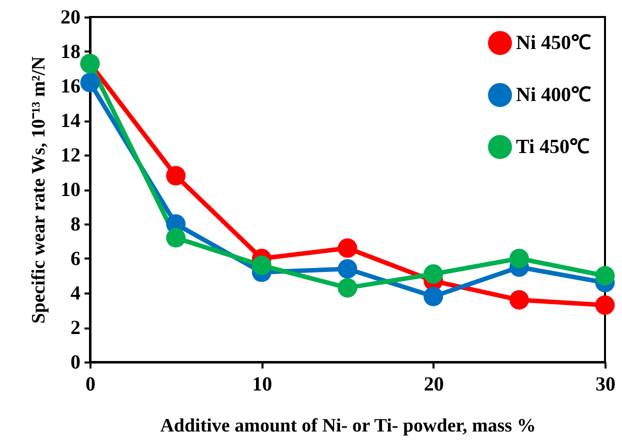  What do you see at coordinates (434, 385) in the screenshot?
I see `x-tick-label: 20` at bounding box center [434, 385].